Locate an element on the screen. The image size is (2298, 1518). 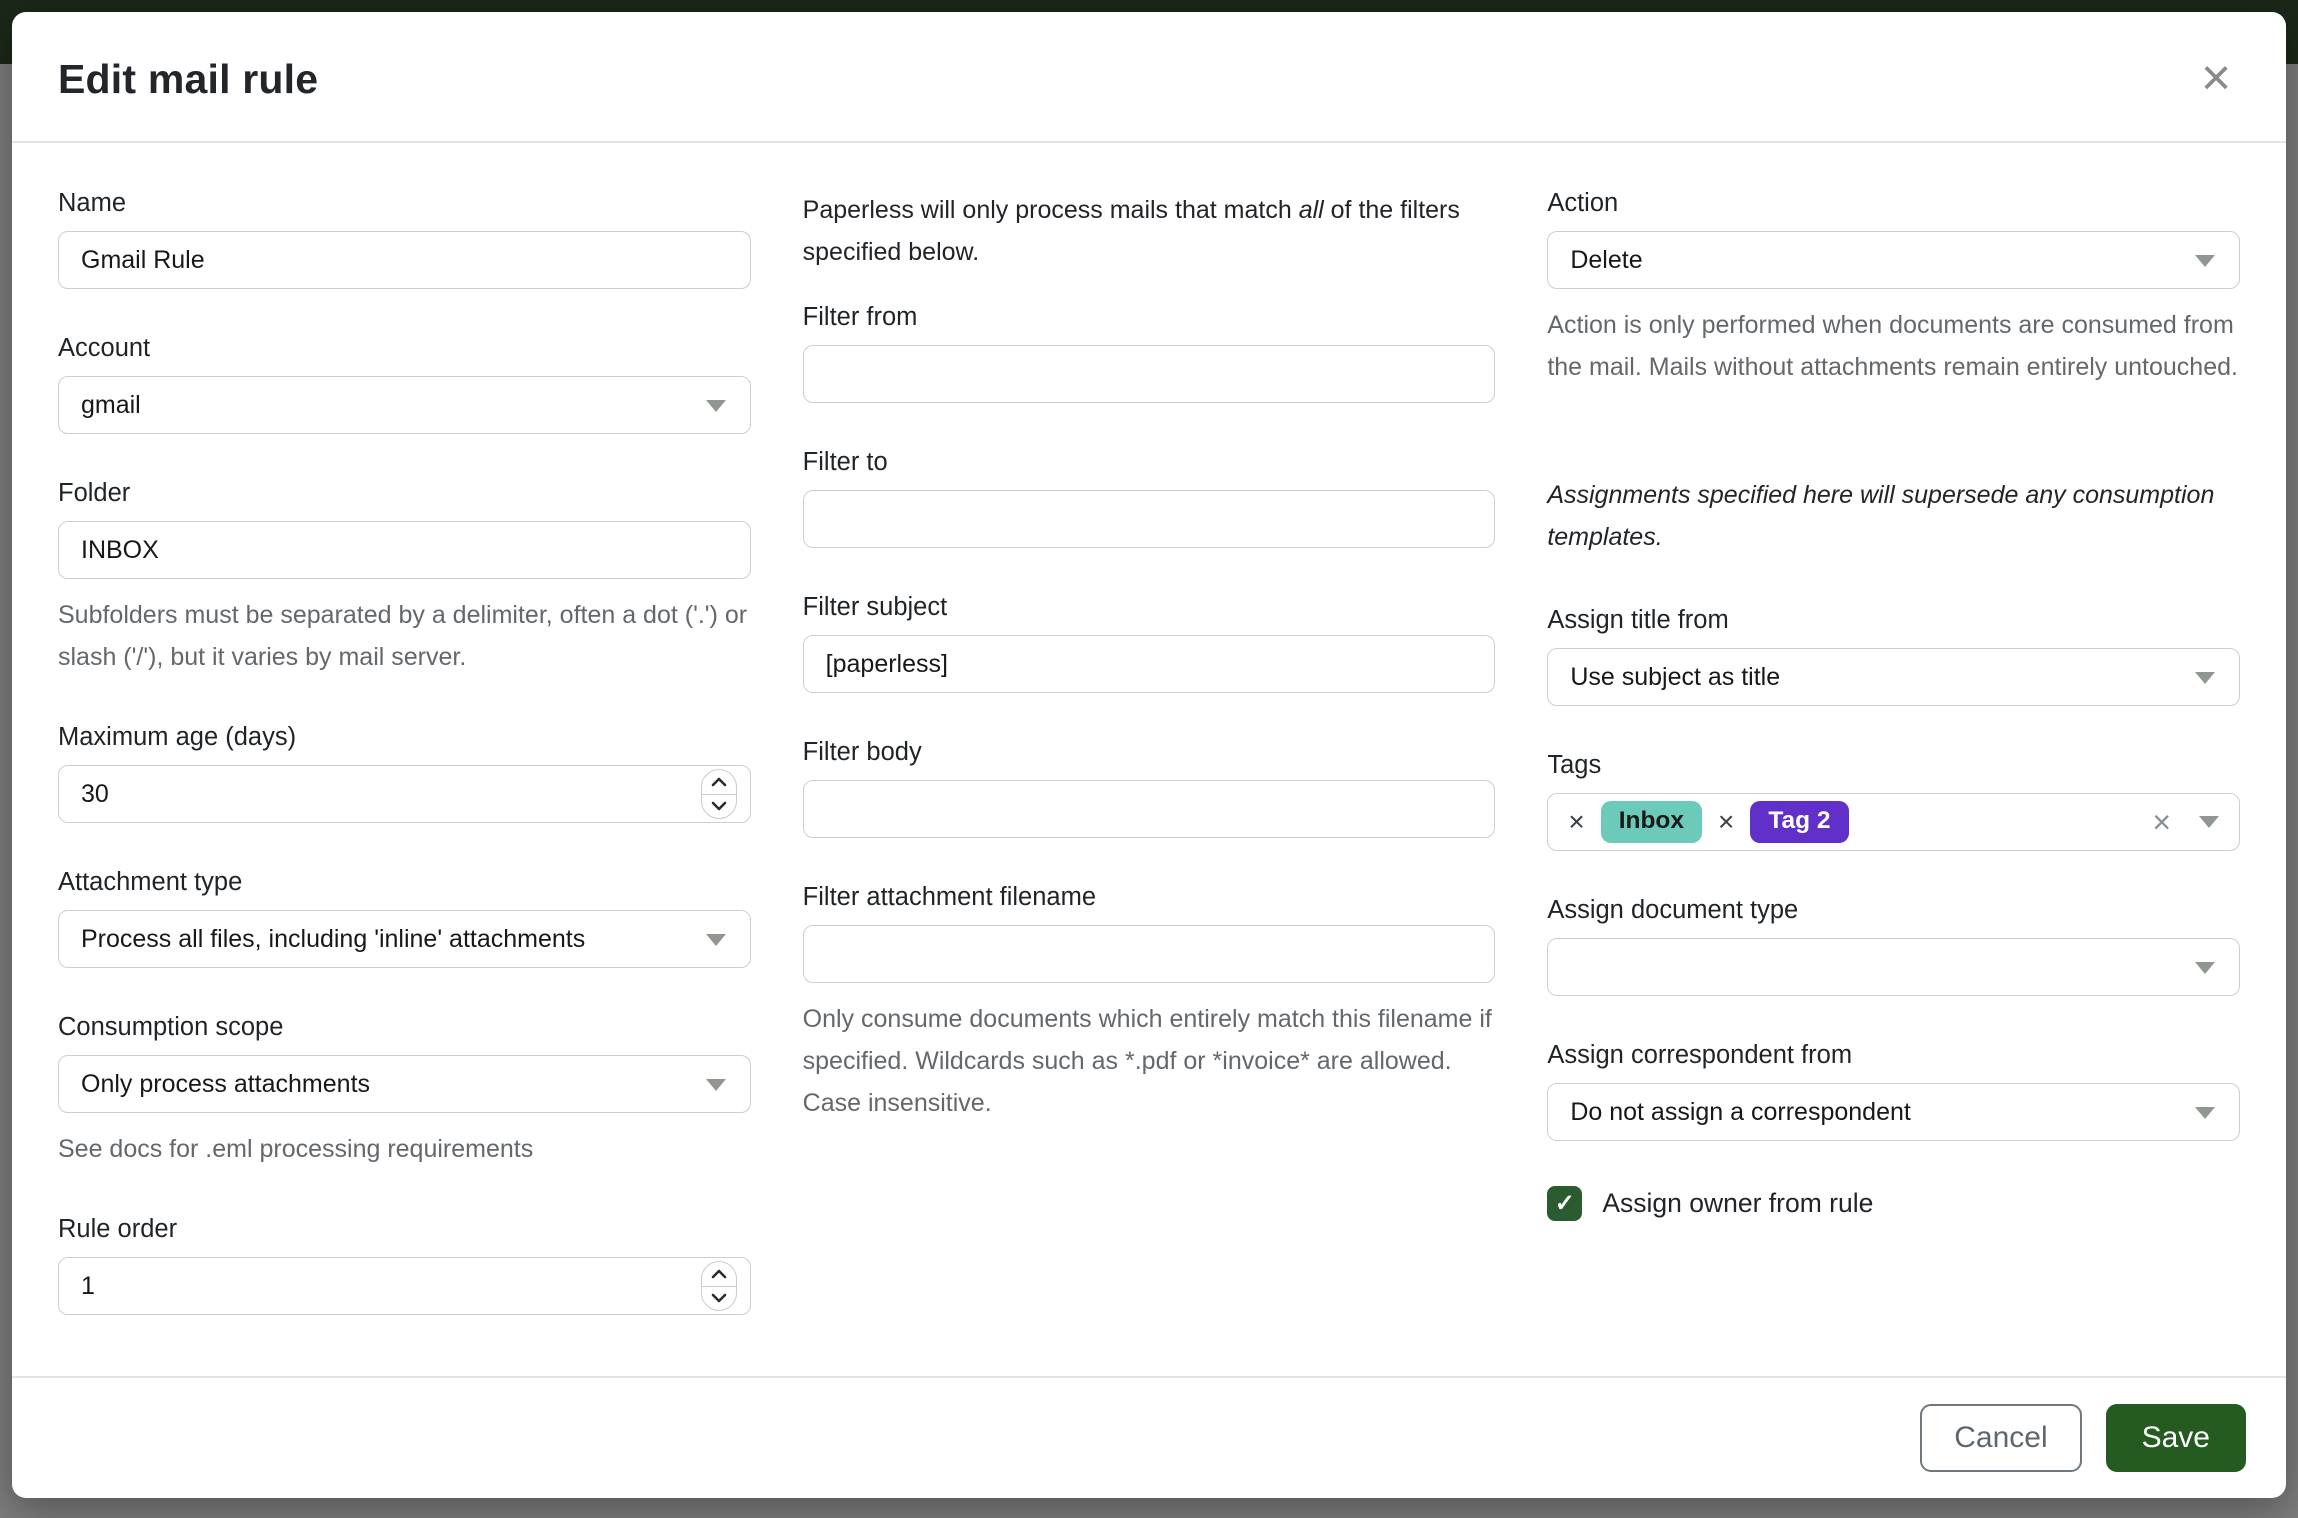
tags-controls: × is located at coordinates (2185, 822).